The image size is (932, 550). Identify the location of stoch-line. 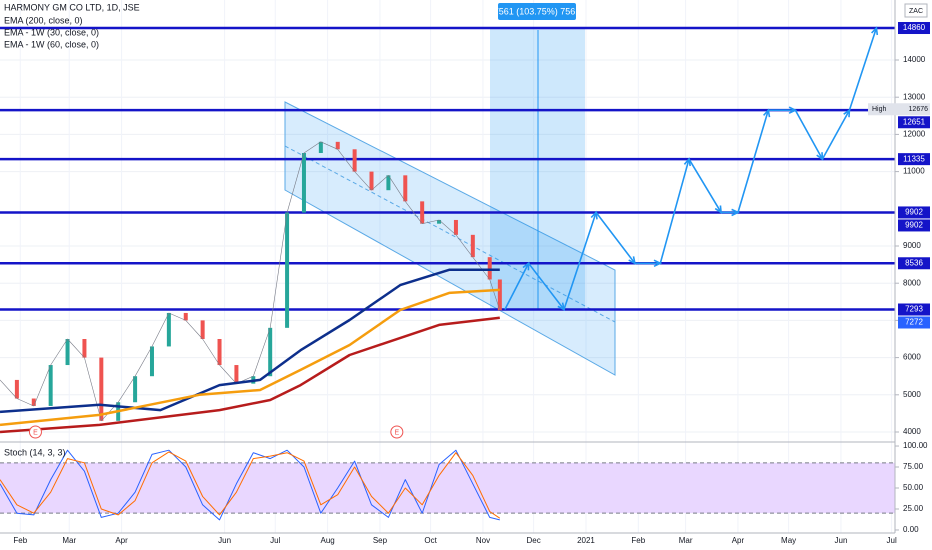
(250, 485).